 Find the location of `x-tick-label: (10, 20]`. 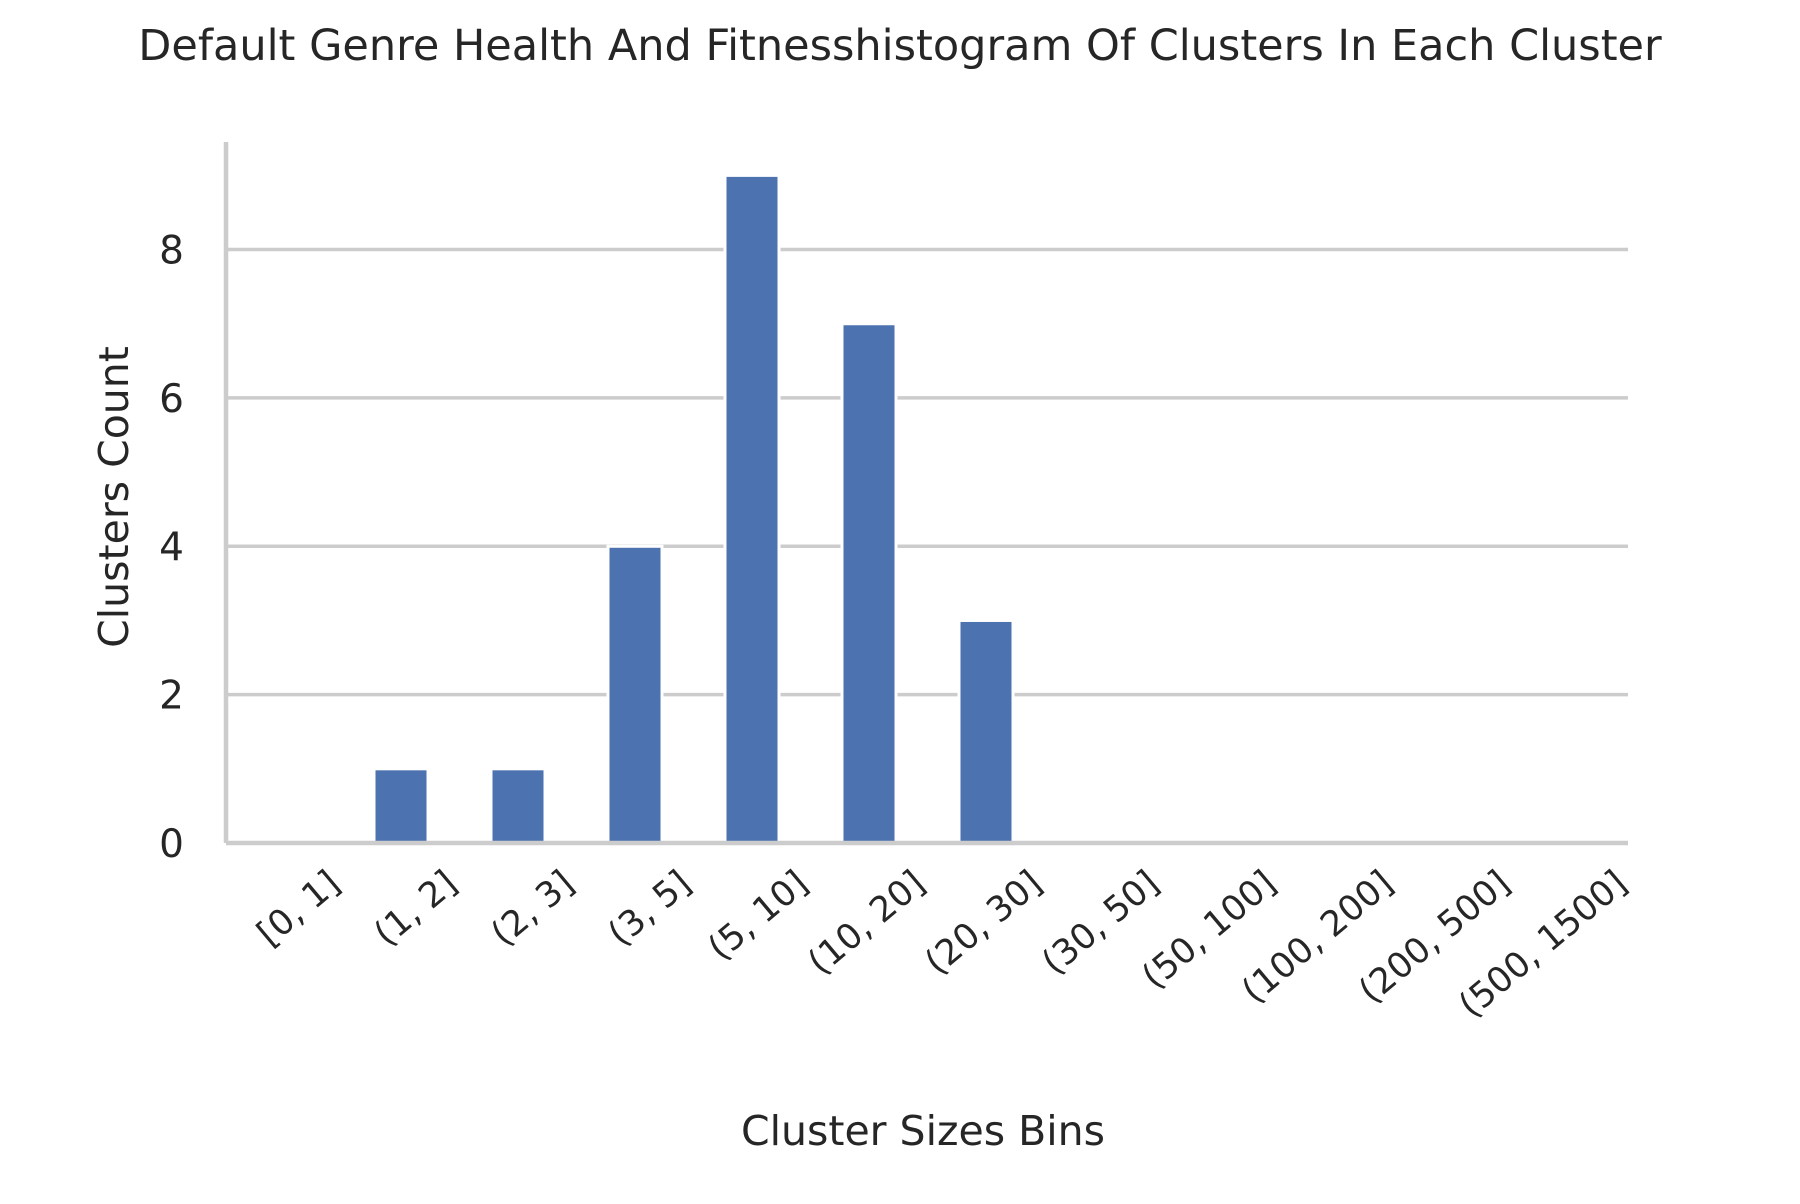

x-tick-label: (10, 20] is located at coordinates (867, 923).